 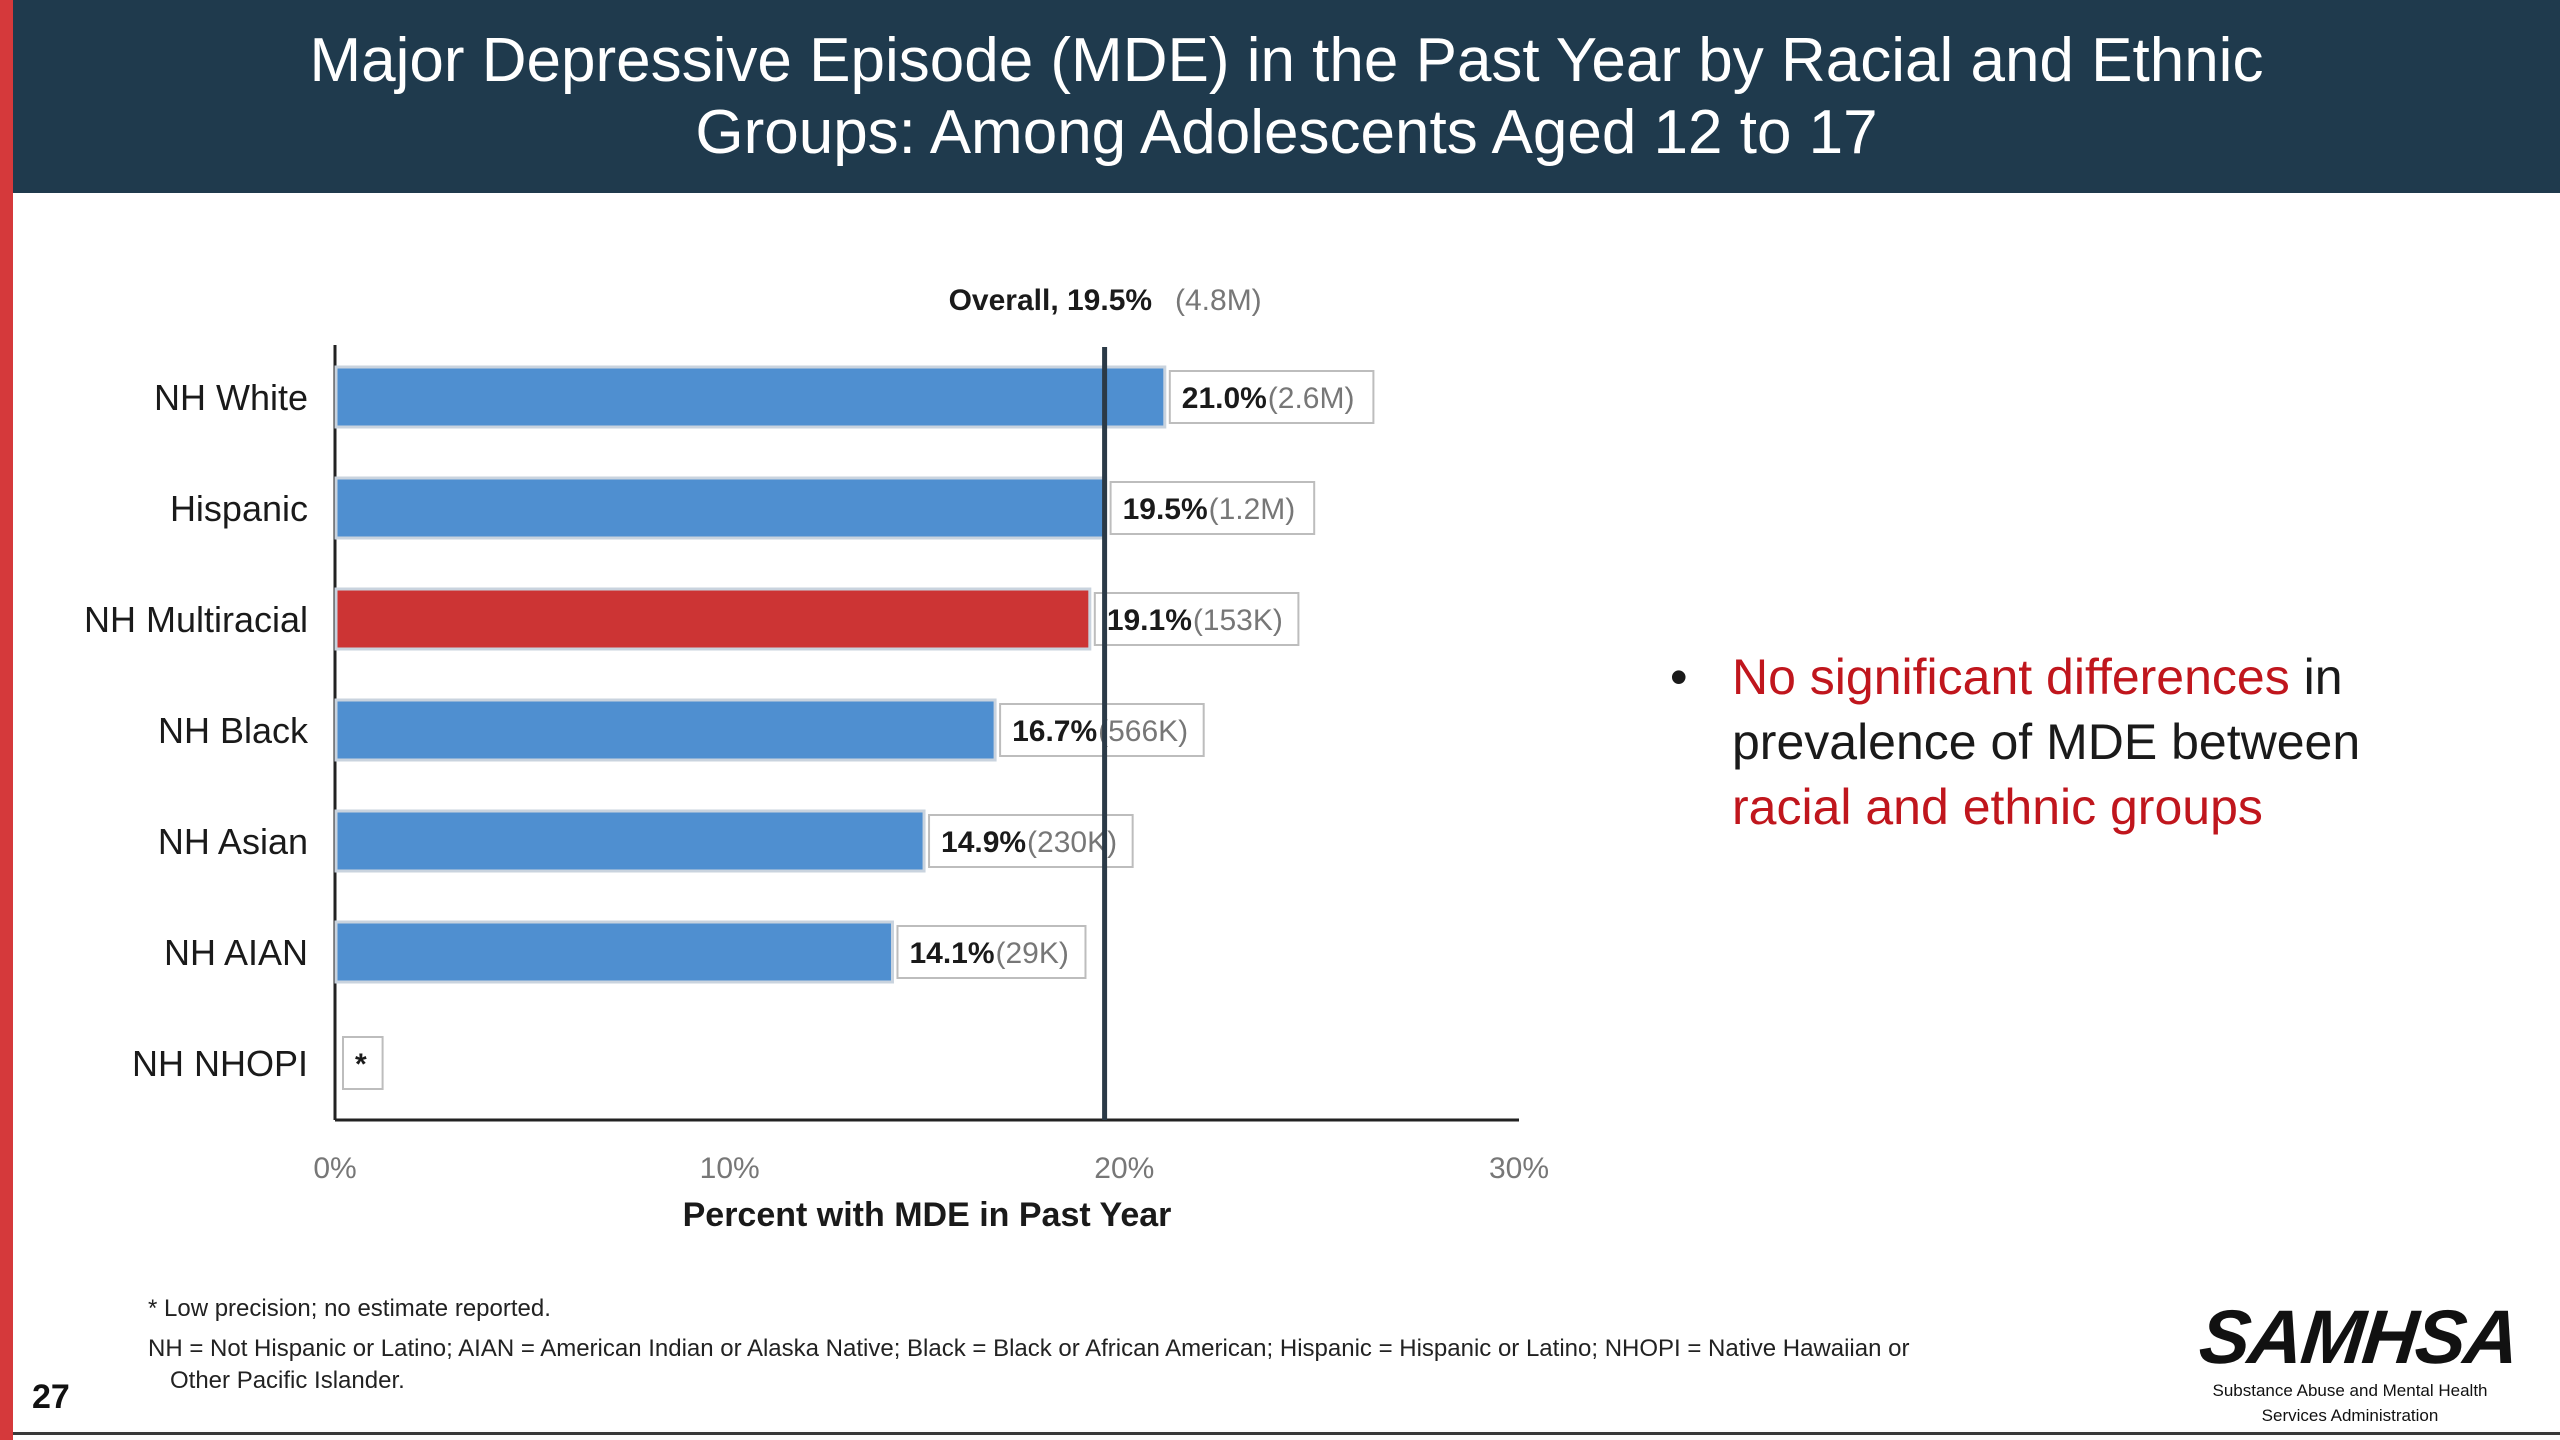 I want to click on x-tick-label: 0%, so click(x=334, y=1168).